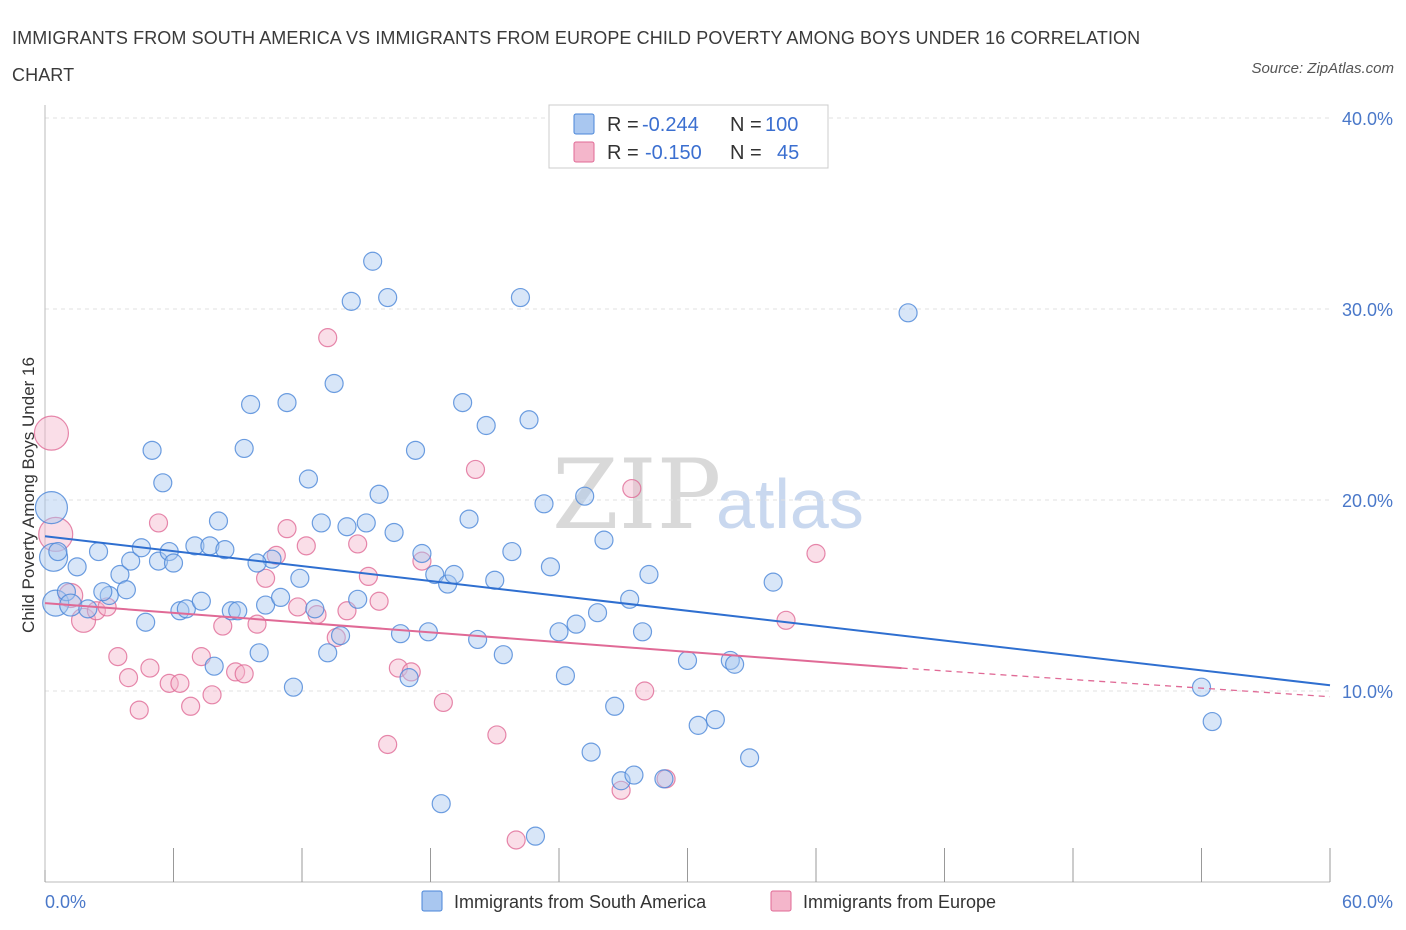  Describe the element at coordinates (1322, 68) in the screenshot. I see `source-label: Source: ZipAtlas.com` at that location.